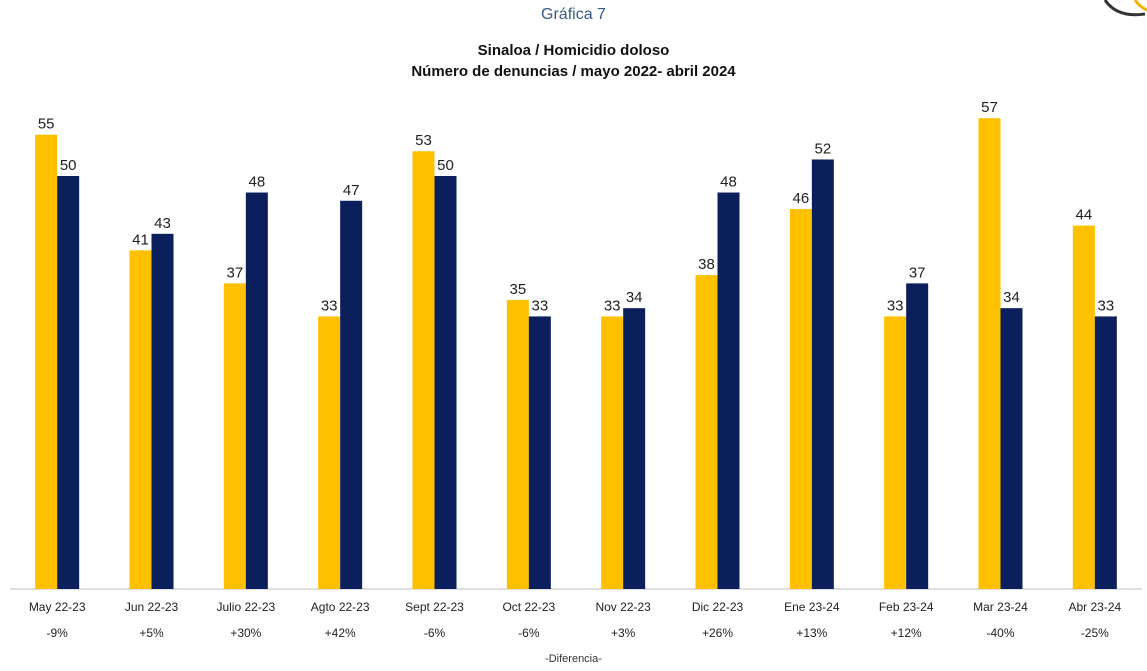  I want to click on data-label: 53, so click(423, 140).